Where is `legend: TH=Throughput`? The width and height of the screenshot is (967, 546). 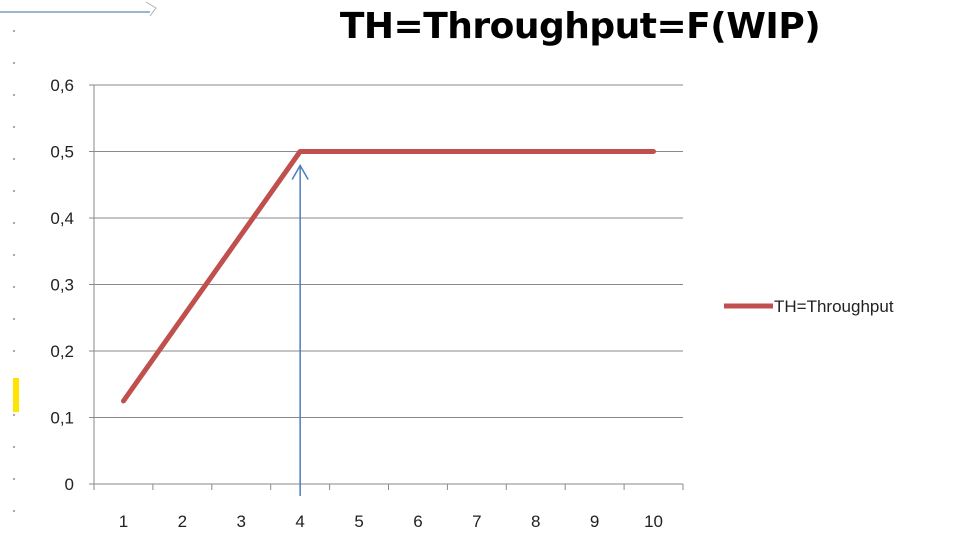 legend: TH=Throughput is located at coordinates (809, 306).